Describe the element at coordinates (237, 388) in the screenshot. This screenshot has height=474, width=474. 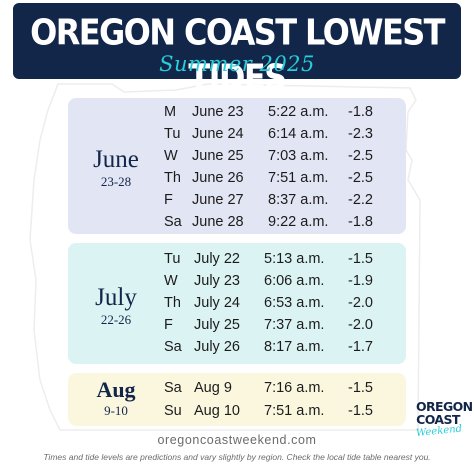
I see `tide-row: Sa Aug 9 7:16 a.m. -1.5` at that location.